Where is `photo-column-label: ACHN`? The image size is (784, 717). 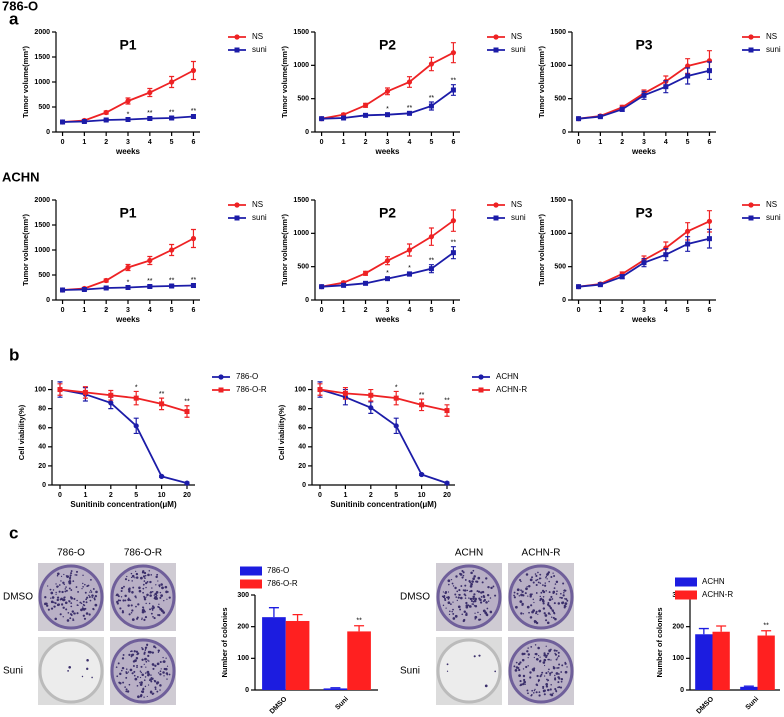
photo-column-label: ACHN is located at coordinates (469, 553).